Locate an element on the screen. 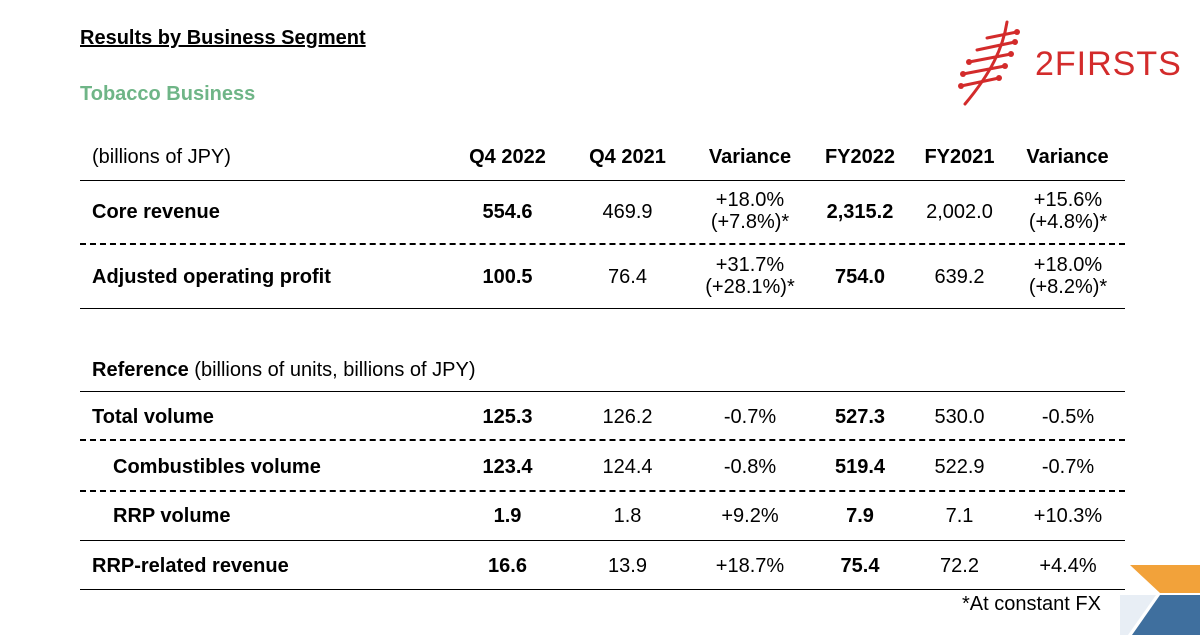  core-revenue-q4-2021: 469.9 is located at coordinates (627, 212).